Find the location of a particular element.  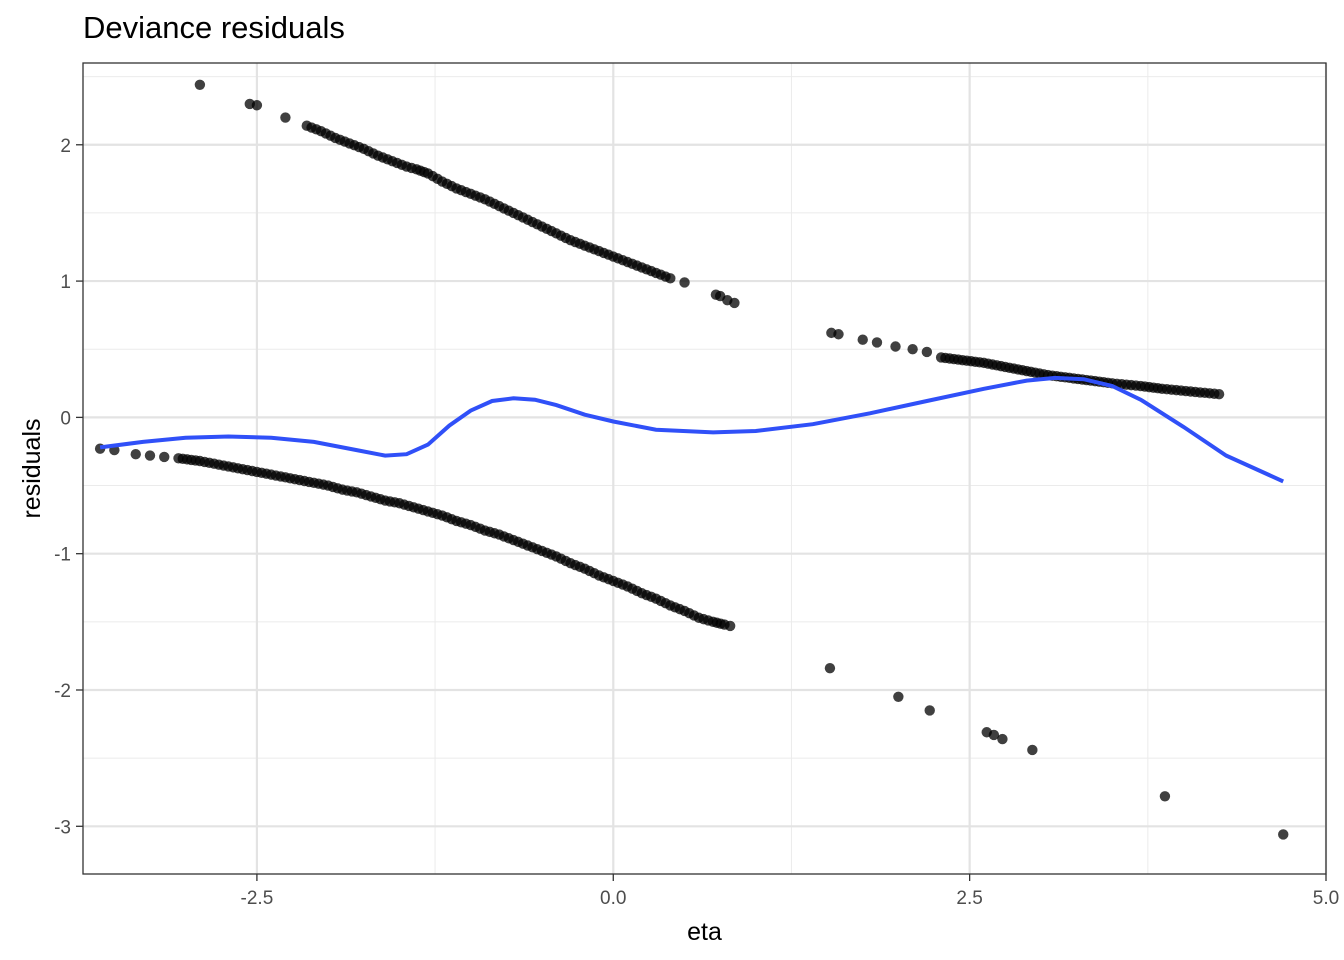

y-tick-label: 2 is located at coordinates (65, 146).